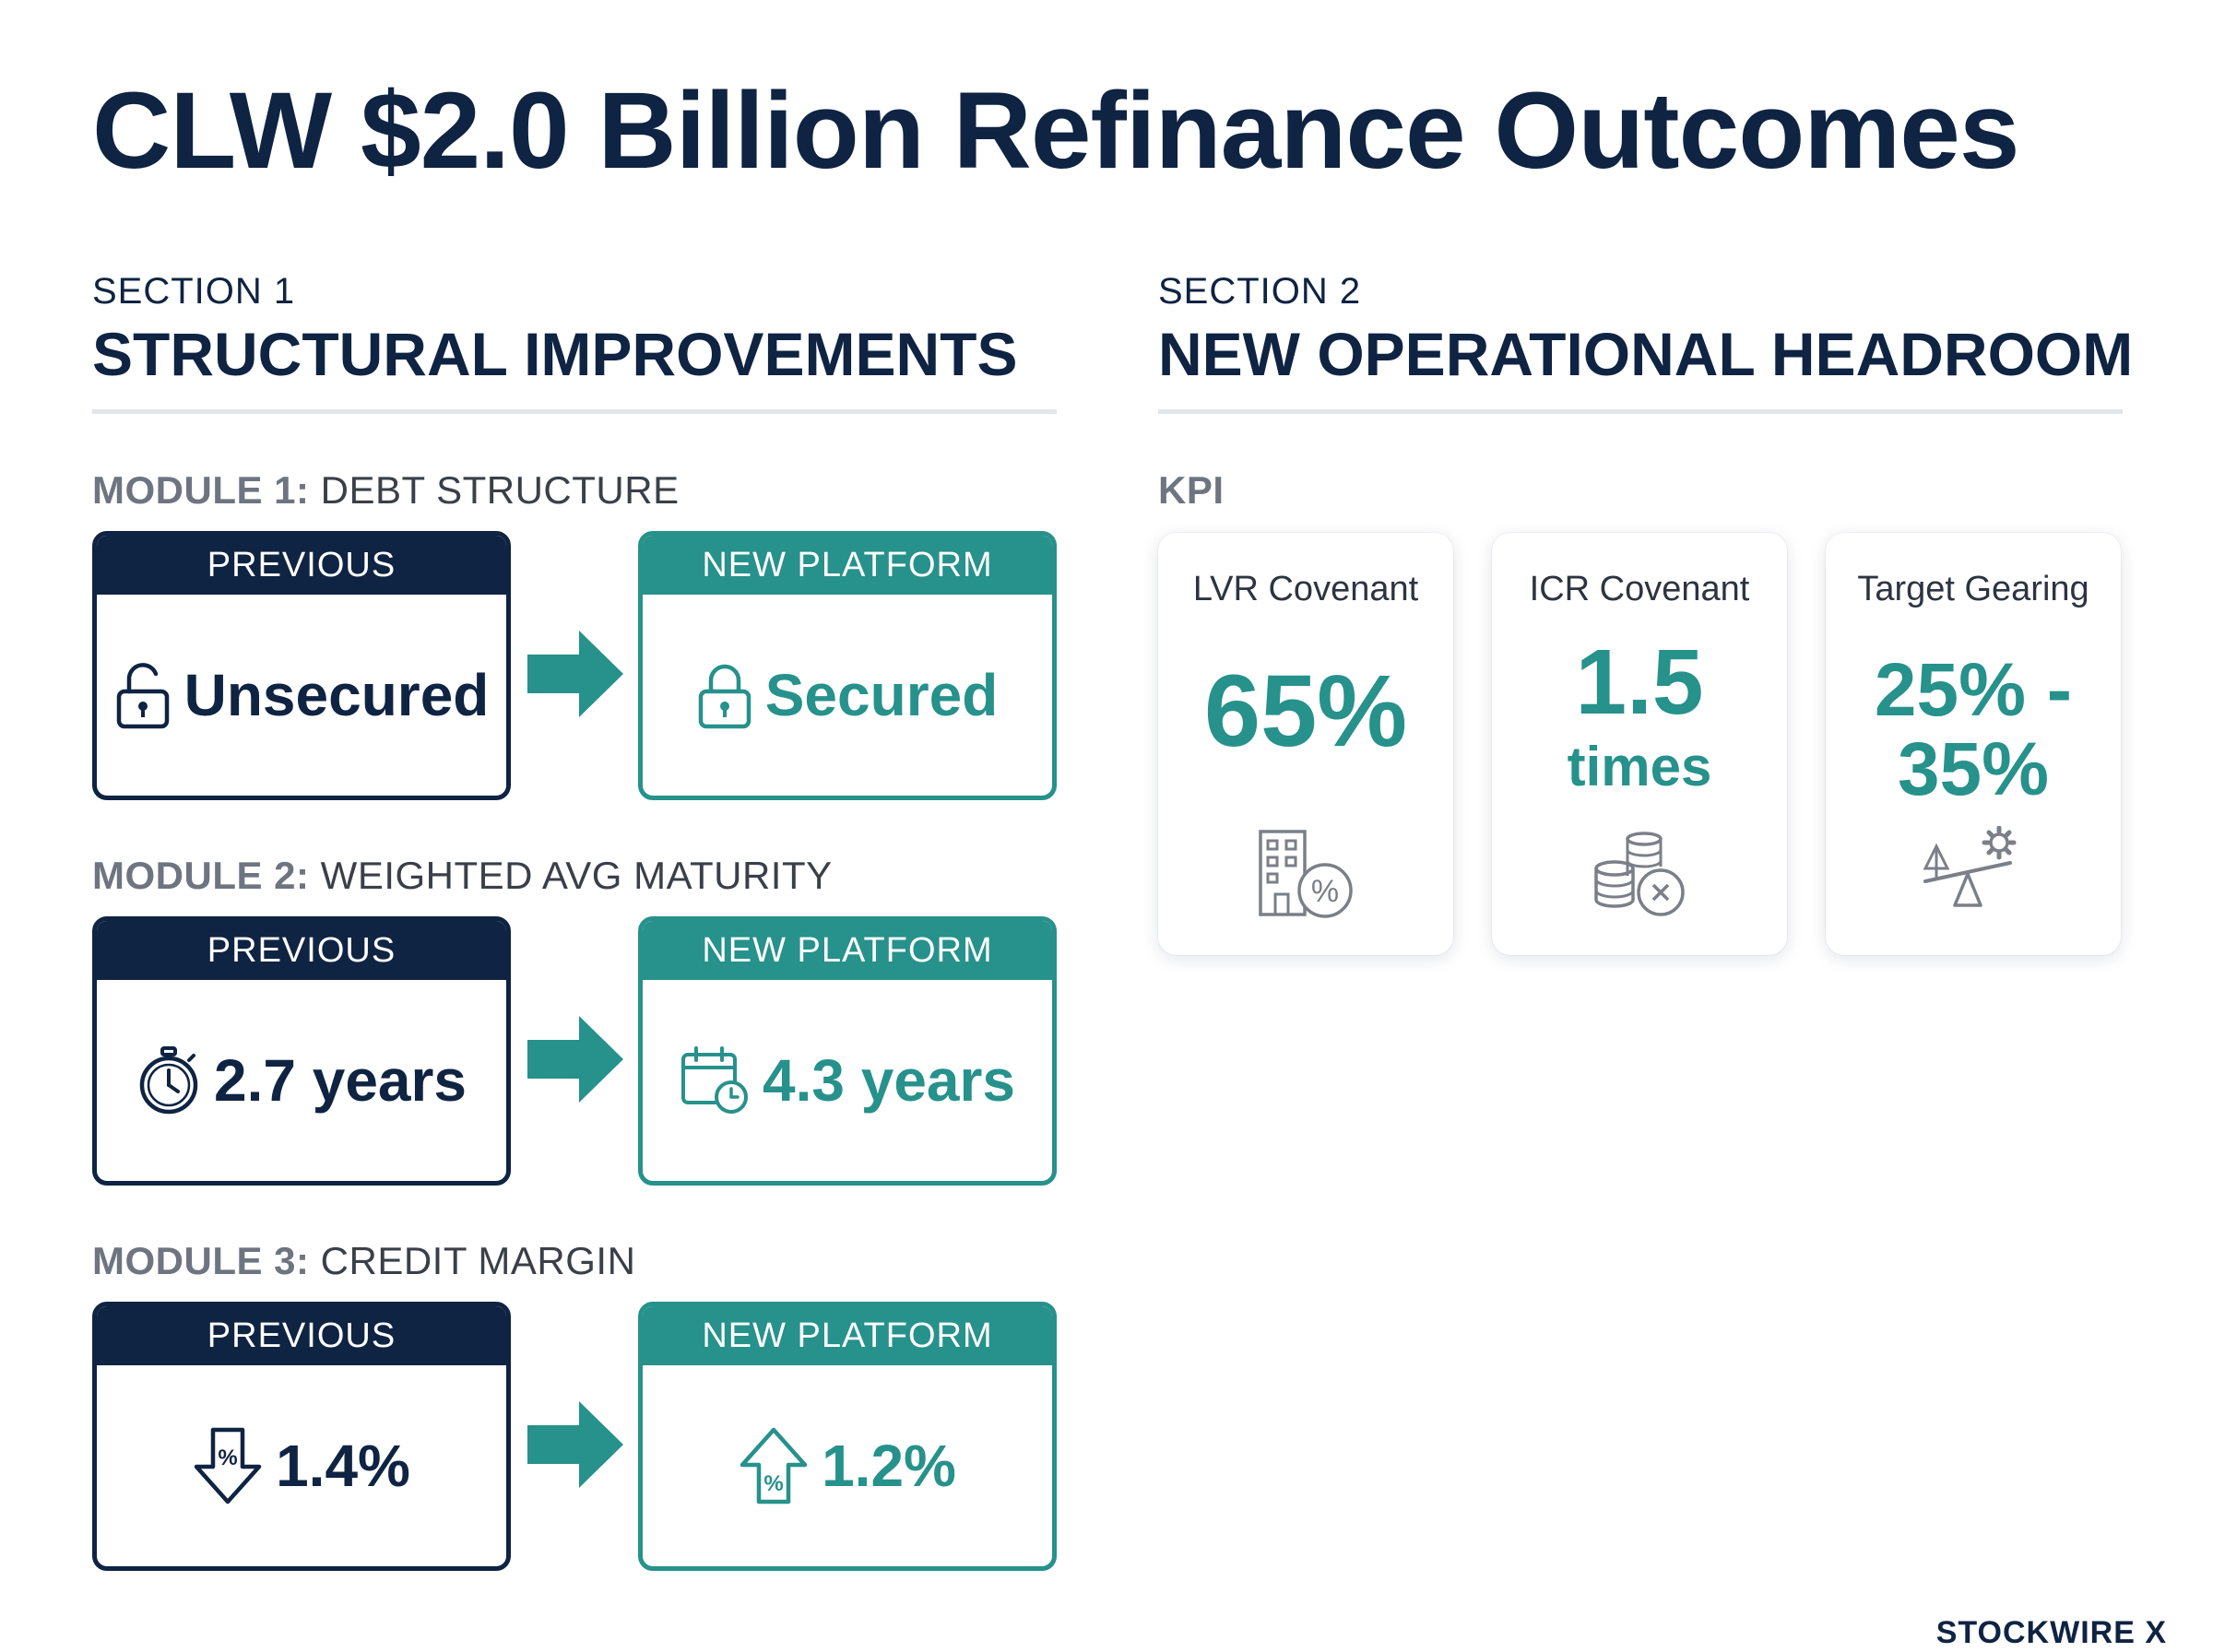 This screenshot has width=2213, height=1652. I want to click on module-1-new-card: NEW PLATFORM Secured, so click(847, 665).